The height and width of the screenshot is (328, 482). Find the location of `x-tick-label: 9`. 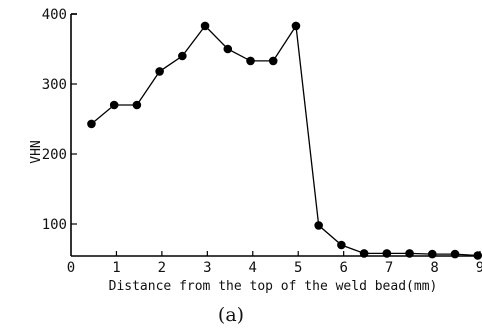

x-tick-label: 9 is located at coordinates (479, 268).